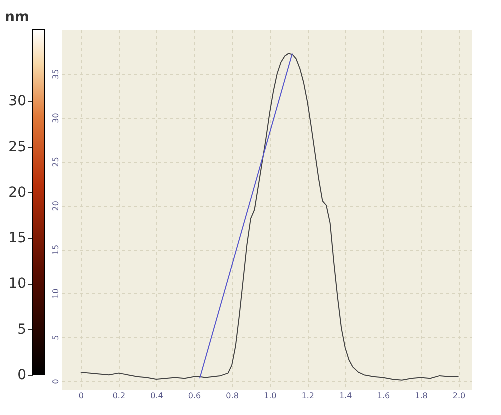 This screenshot has height=415, width=501. I want to click on y-tick-label: 35, so click(56, 74).